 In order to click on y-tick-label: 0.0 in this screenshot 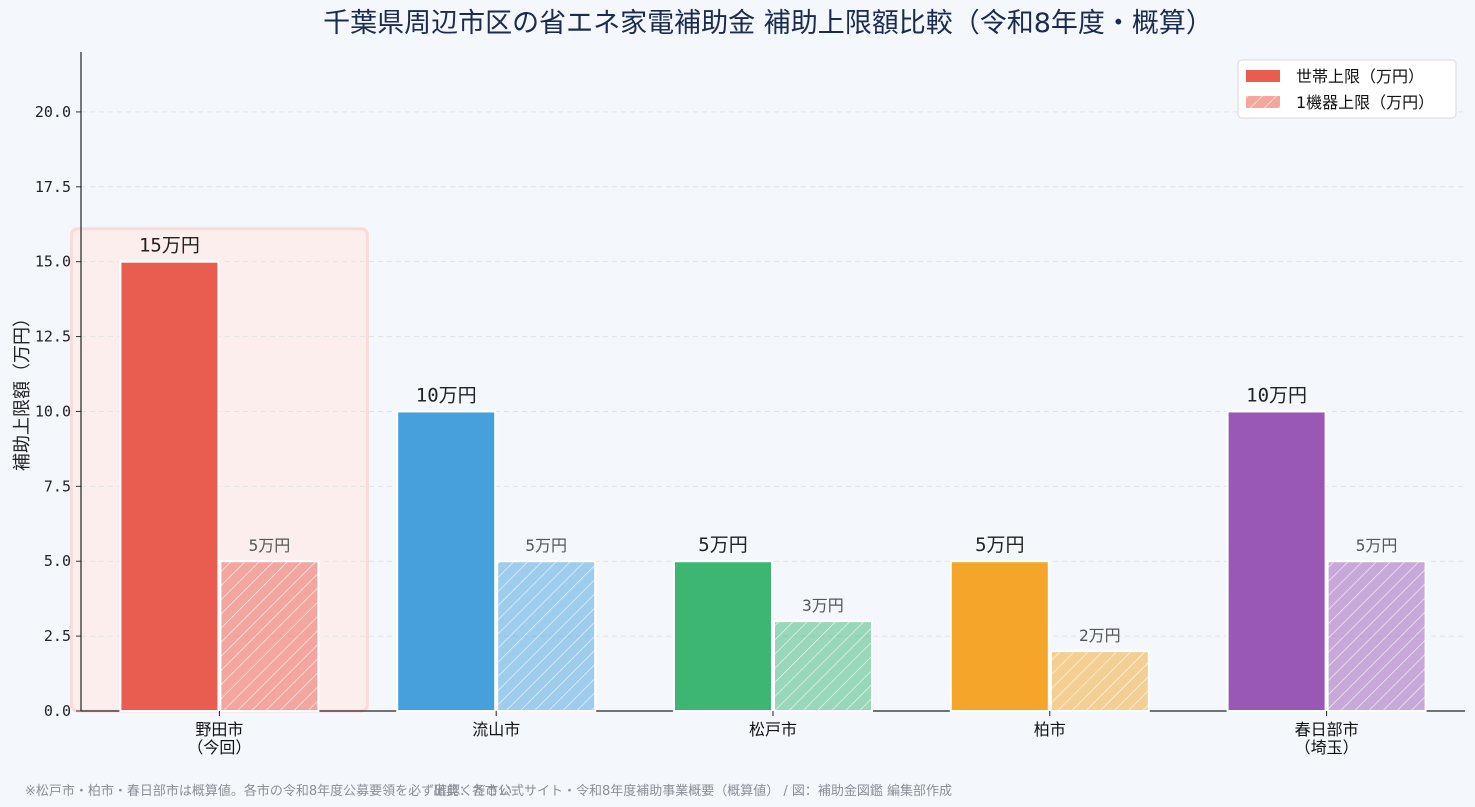, I will do `click(57, 711)`.